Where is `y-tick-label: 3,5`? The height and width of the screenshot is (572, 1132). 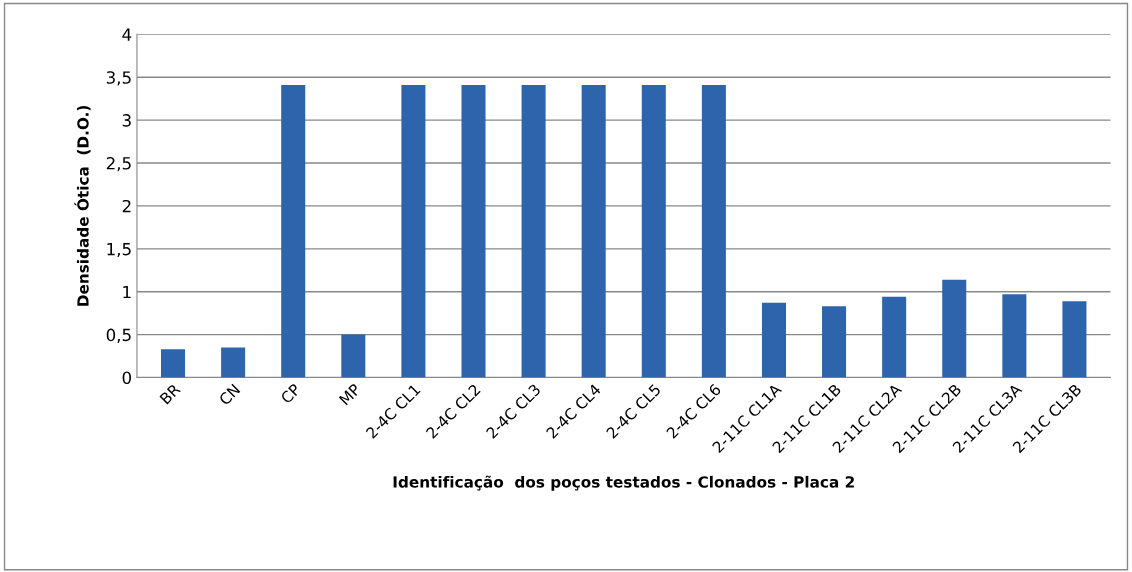 y-tick-label: 3,5 is located at coordinates (118, 78).